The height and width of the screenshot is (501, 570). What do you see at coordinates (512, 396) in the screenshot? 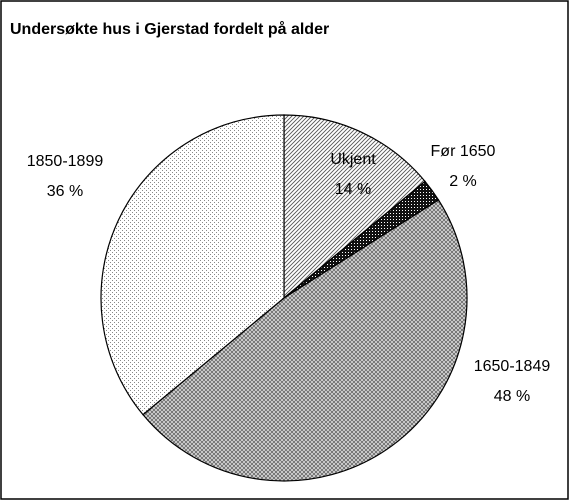
I see `slice-value-label: 48 %` at bounding box center [512, 396].